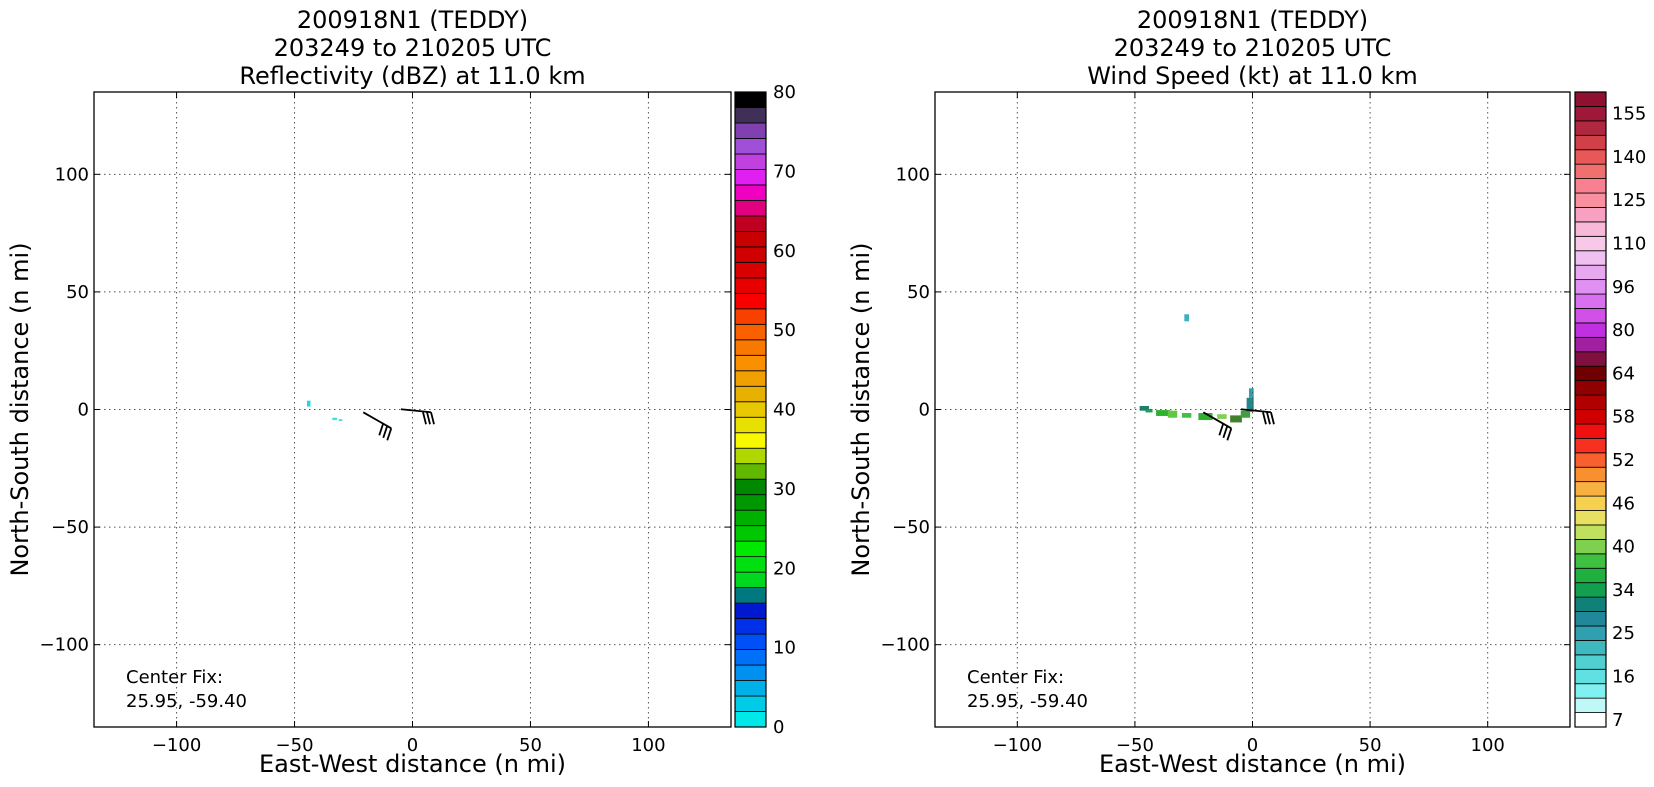 The height and width of the screenshot is (787, 1654). I want to click on x-tick-label: −50, so click(295, 745).